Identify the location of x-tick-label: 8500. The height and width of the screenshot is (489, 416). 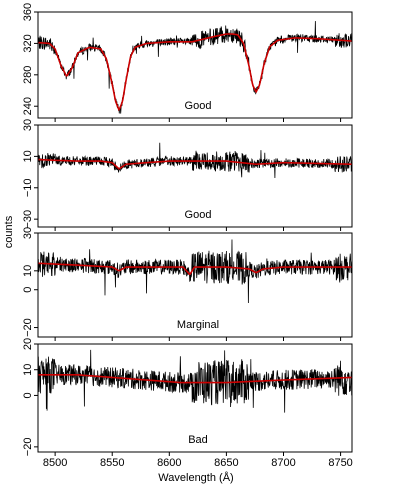
(55, 463).